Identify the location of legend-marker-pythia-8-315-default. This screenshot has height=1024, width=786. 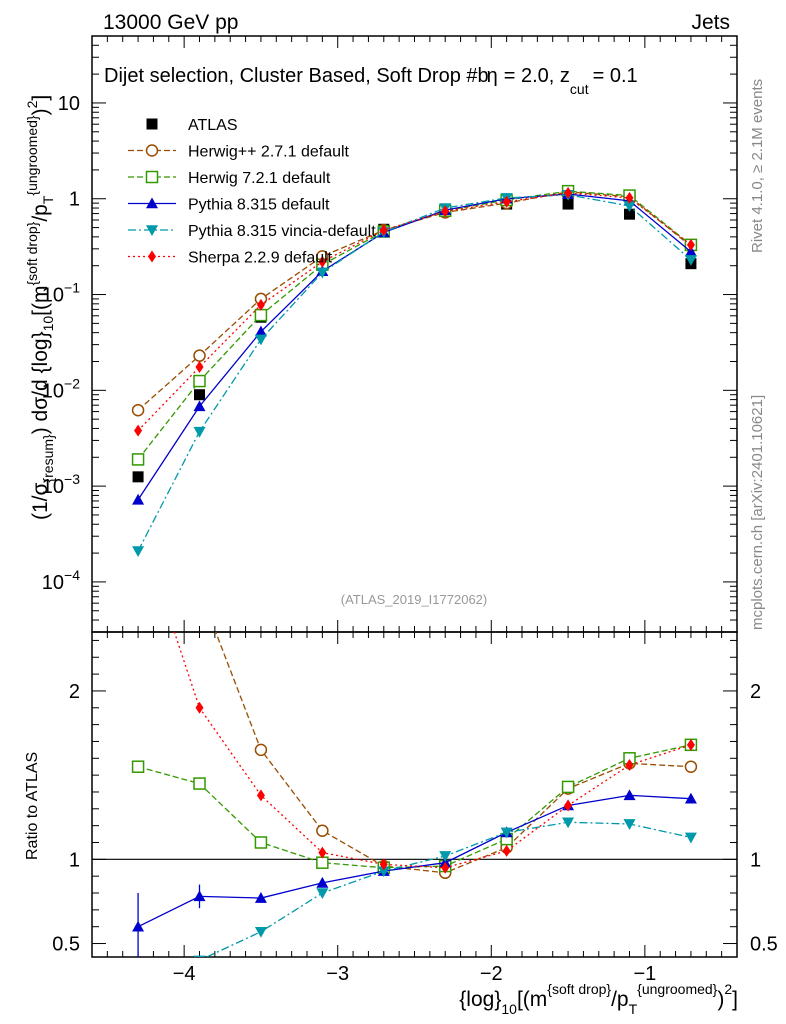
(152, 203).